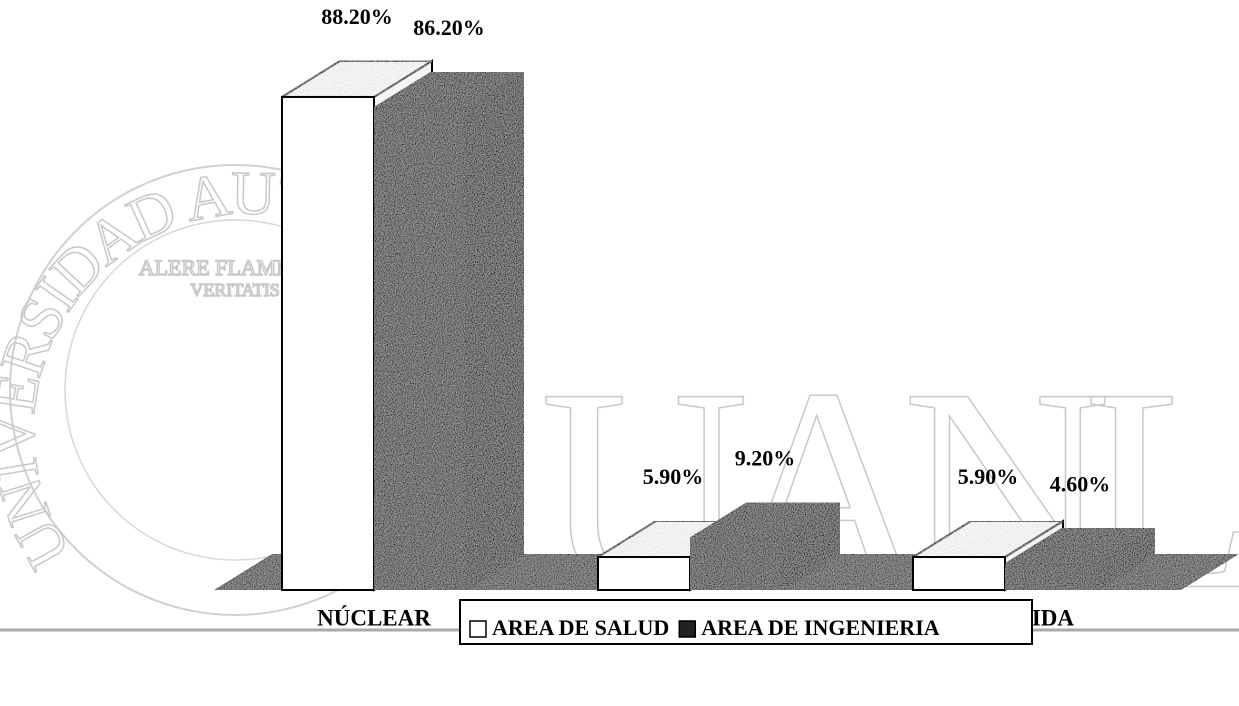 Image resolution: width=1239 pixels, height=706 pixels. Describe the element at coordinates (357, 16) in the screenshot. I see `value-label: 88.20%` at that location.